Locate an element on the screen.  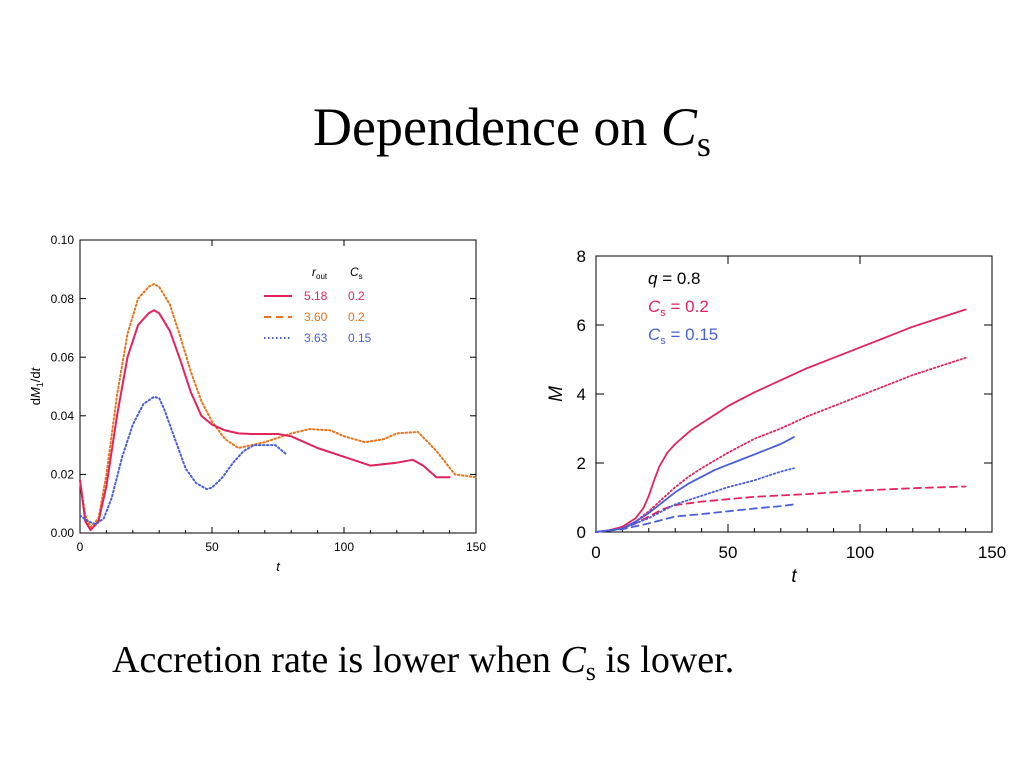
chart1-x-tick-label: 100 is located at coordinates (344, 547).